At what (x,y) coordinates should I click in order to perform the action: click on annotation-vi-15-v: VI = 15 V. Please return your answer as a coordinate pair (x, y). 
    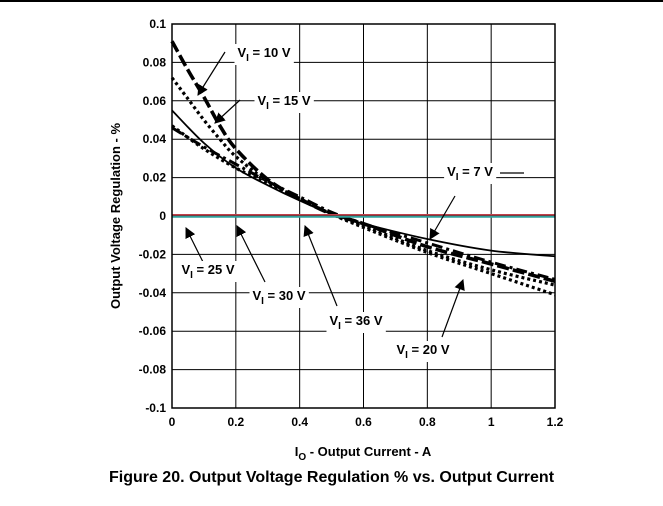
    Looking at the image, I should click on (264, 108).